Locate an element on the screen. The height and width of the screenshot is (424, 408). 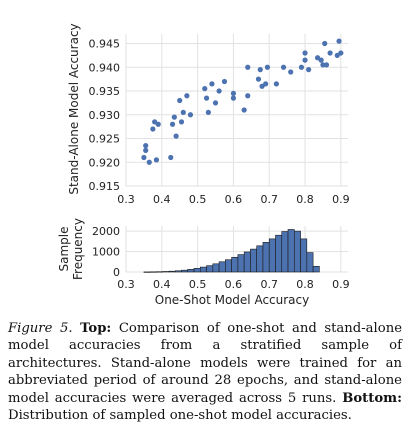
scatter-x-ticks: 0.3 0.4 0.5 0.6 0.7 0.8 0.9 is located at coordinates (233, 199).